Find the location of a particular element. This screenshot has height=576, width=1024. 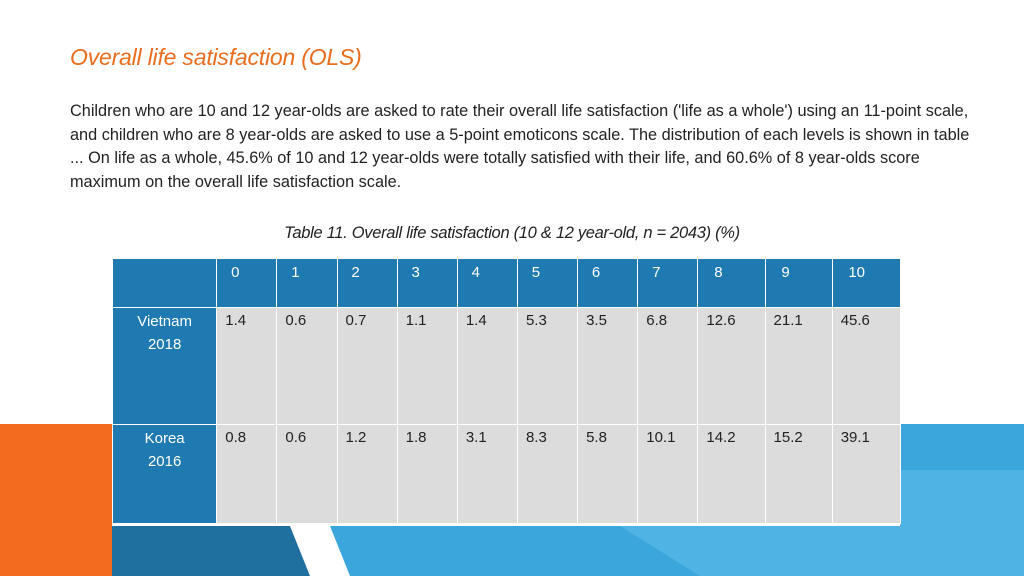

column-header: 9 is located at coordinates (798, 283).